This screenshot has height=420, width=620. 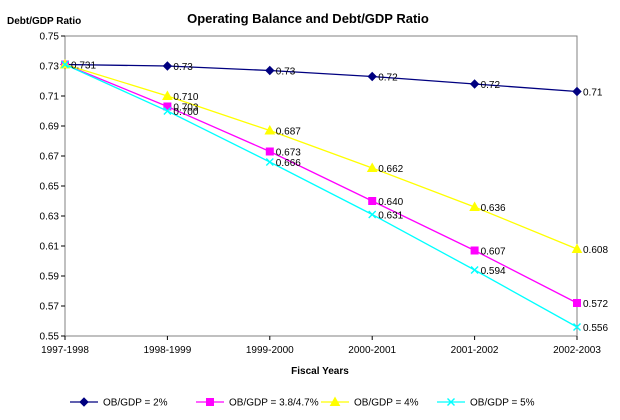 I want to click on legend-item: OB/GDP = 3.8/4.7%, so click(x=257, y=403).